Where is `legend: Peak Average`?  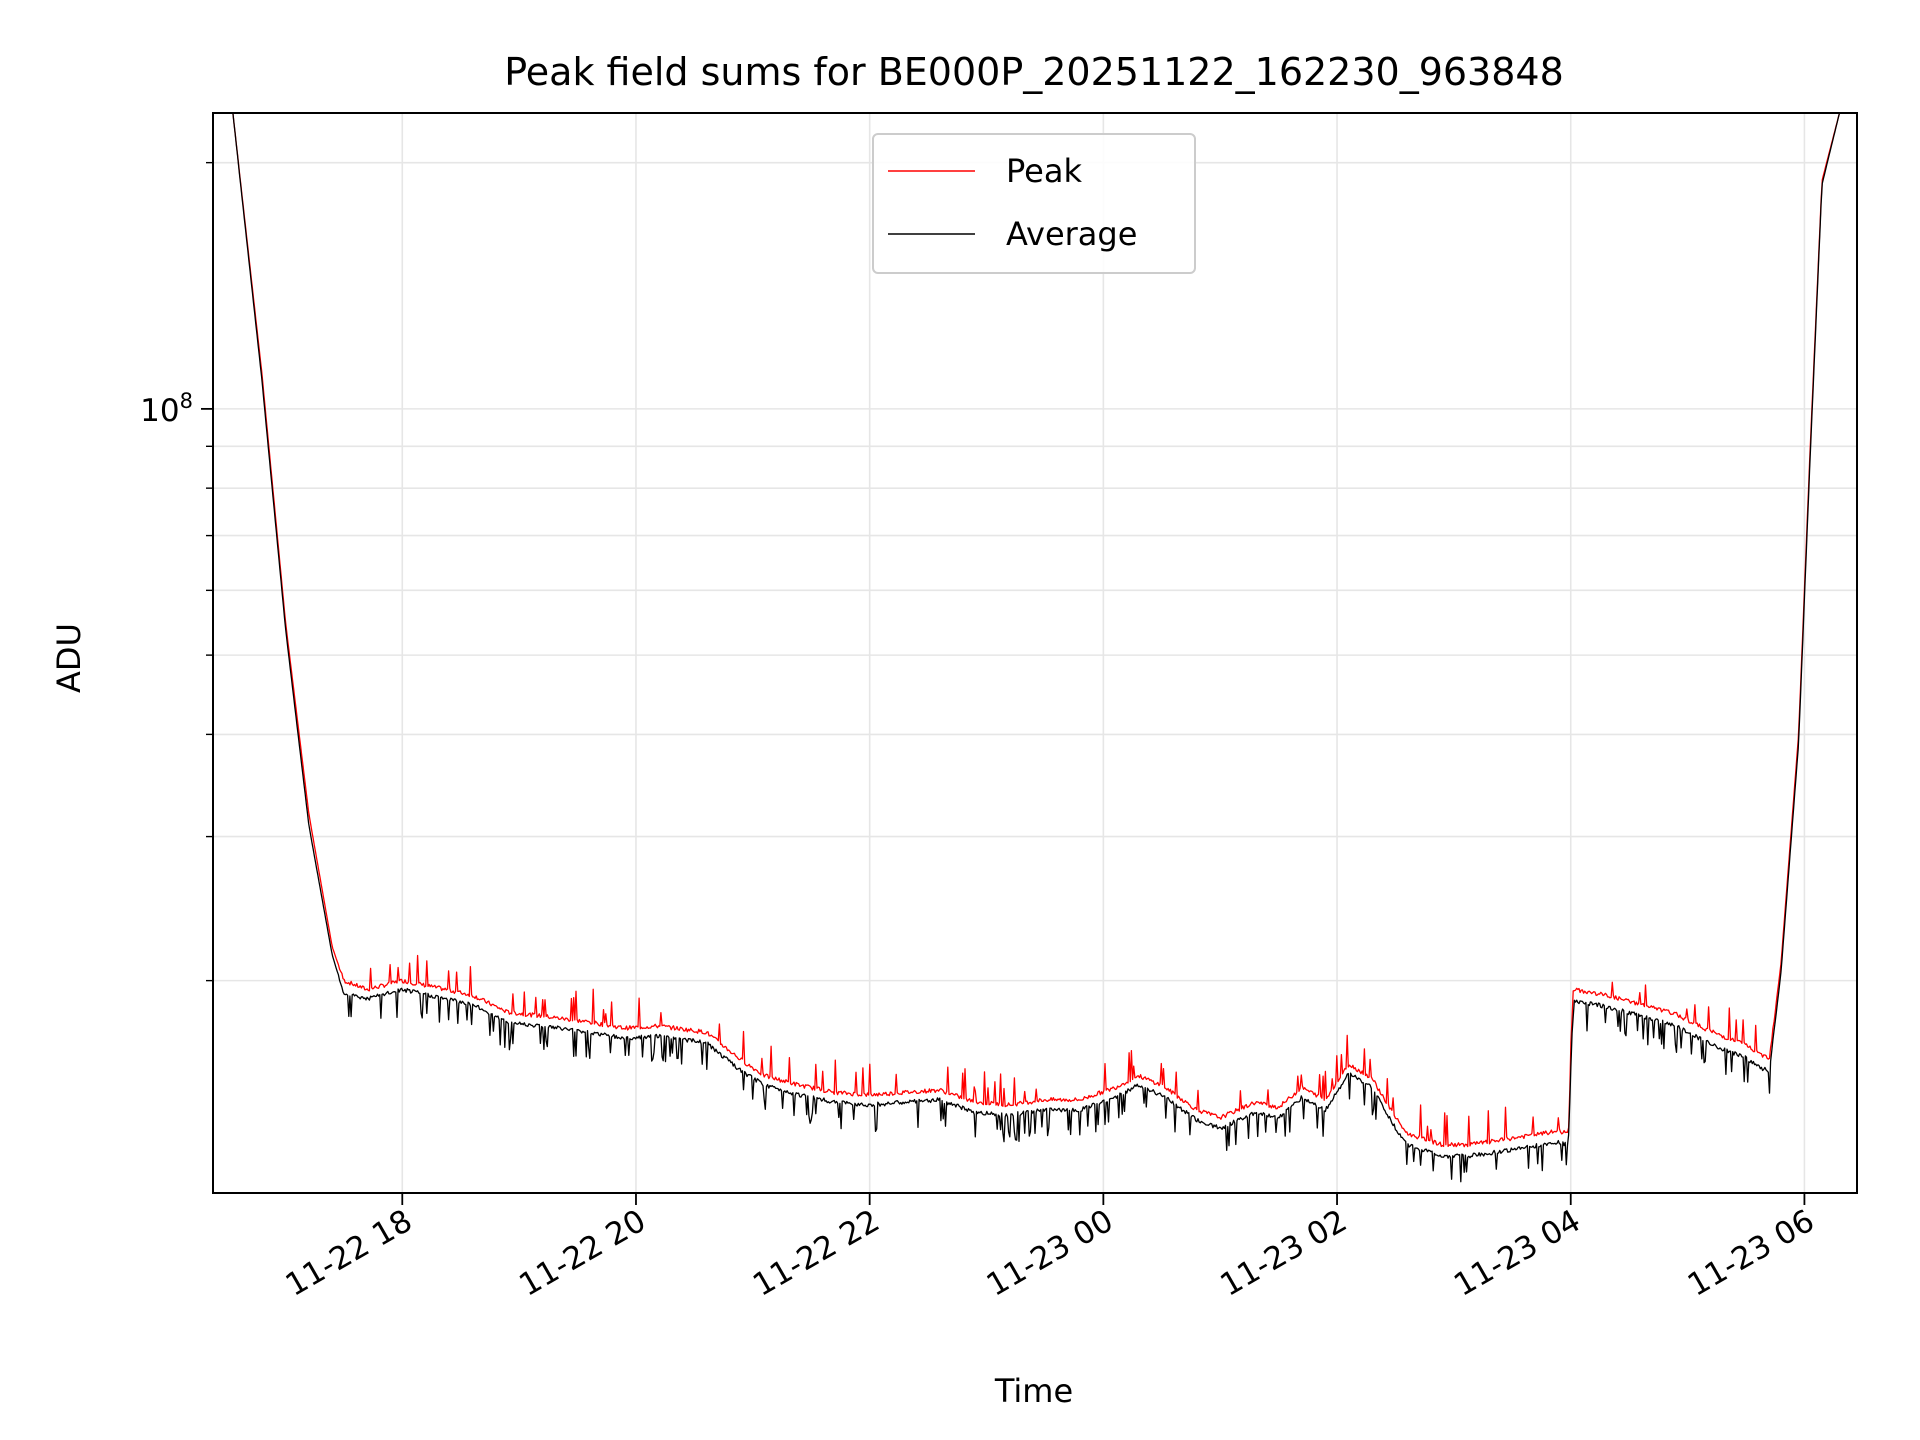
legend: Peak Average is located at coordinates (1034, 203).